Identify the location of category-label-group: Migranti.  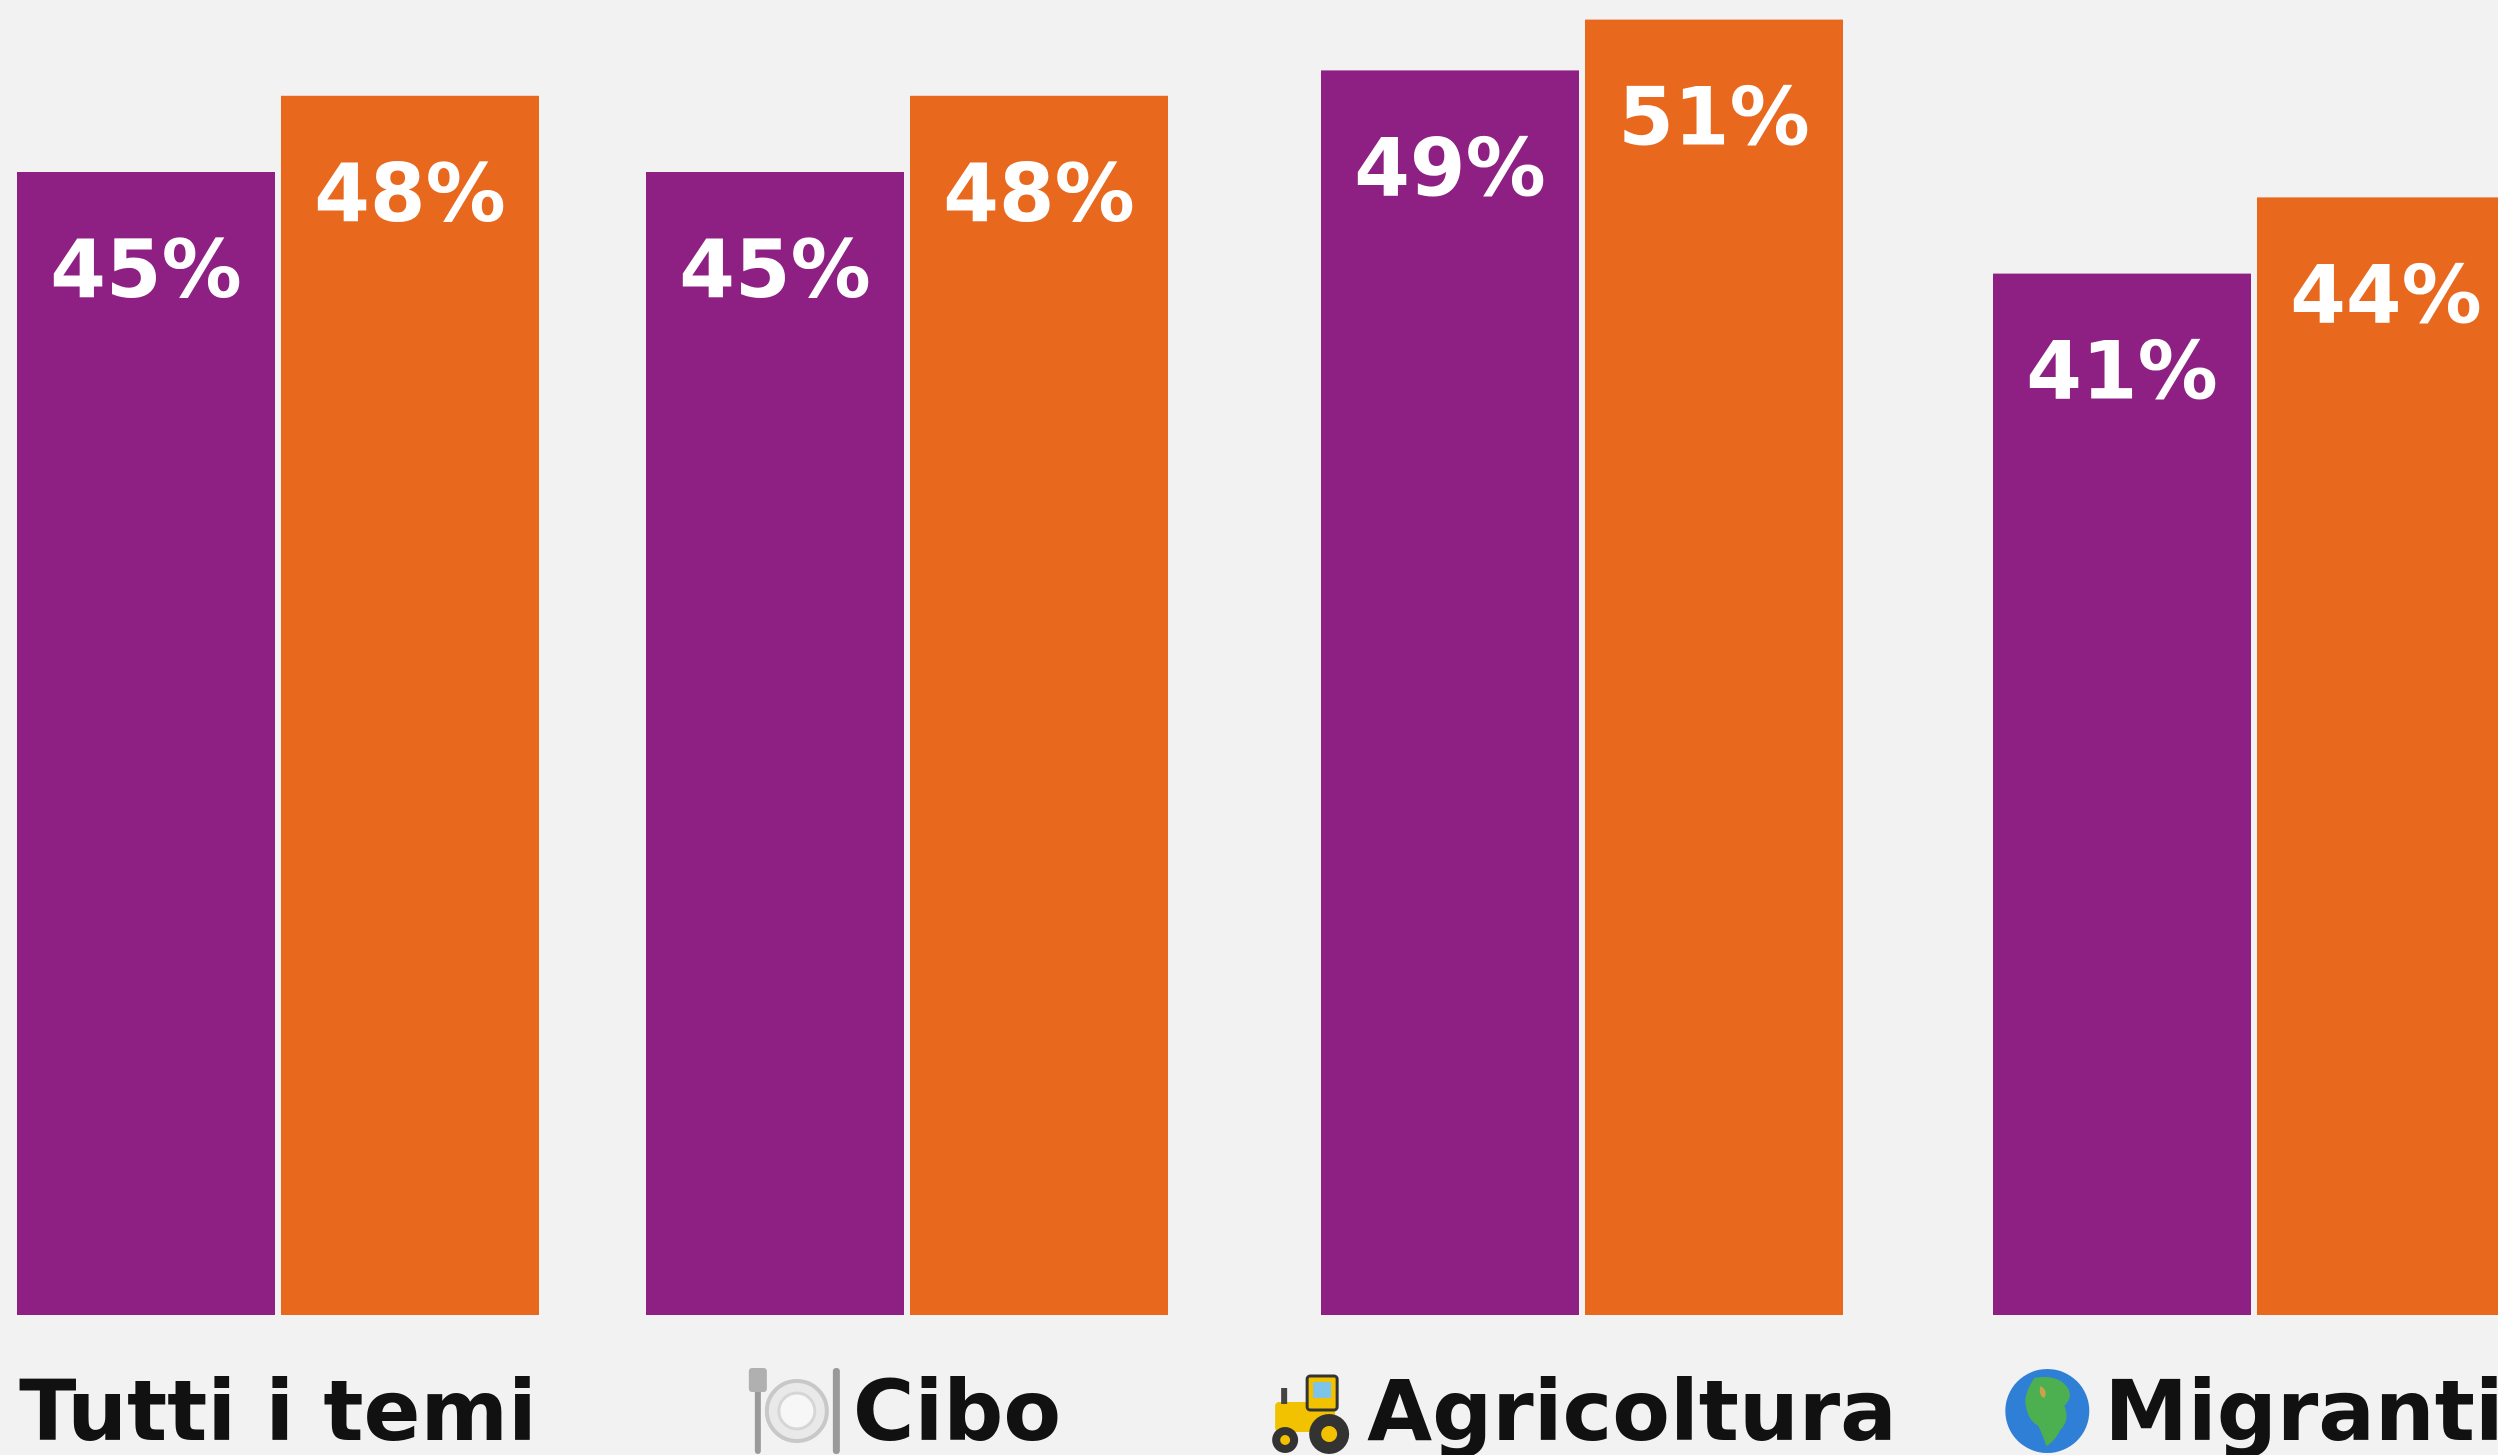
(2251, 1408).